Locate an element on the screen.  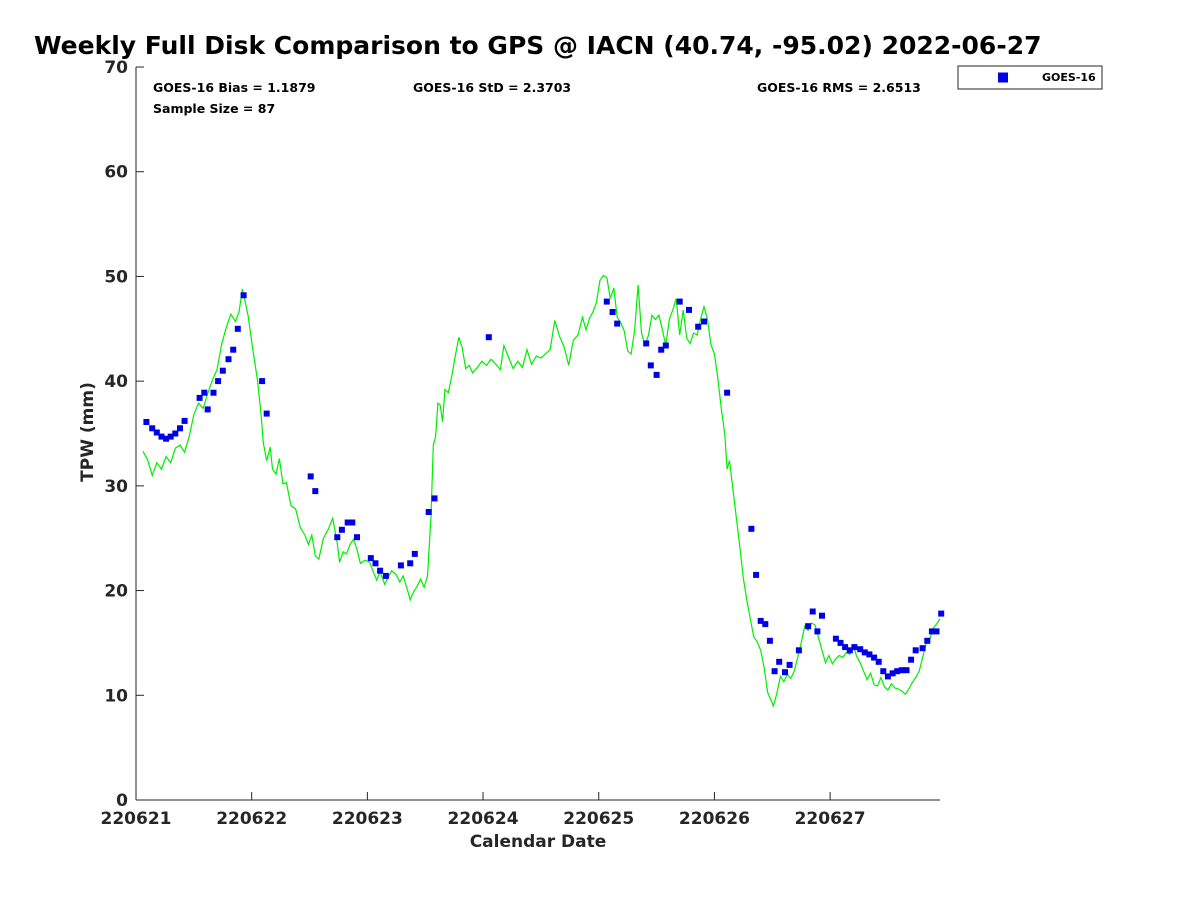
legend-box is located at coordinates (1030, 77).